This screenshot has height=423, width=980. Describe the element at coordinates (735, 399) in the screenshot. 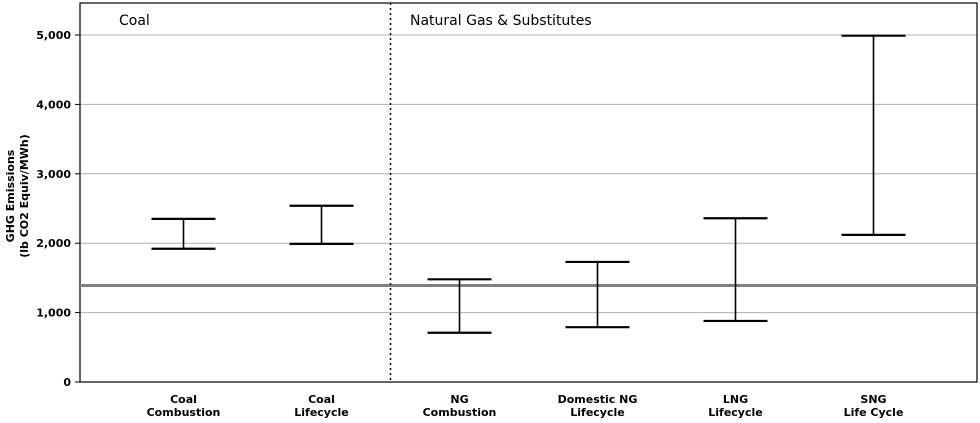

I see `x-tick-label: LNG` at that location.